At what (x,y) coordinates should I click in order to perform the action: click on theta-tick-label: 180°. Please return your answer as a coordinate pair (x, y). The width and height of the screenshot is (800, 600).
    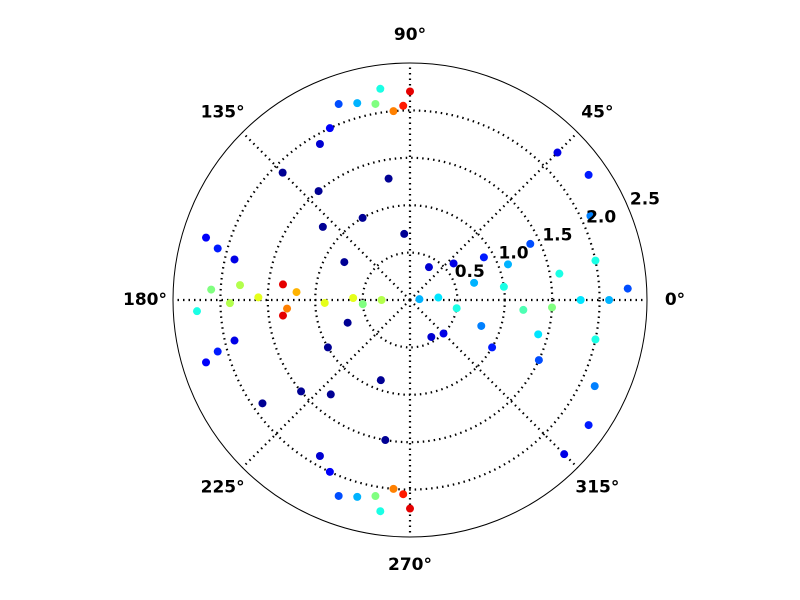
    Looking at the image, I should click on (145, 300).